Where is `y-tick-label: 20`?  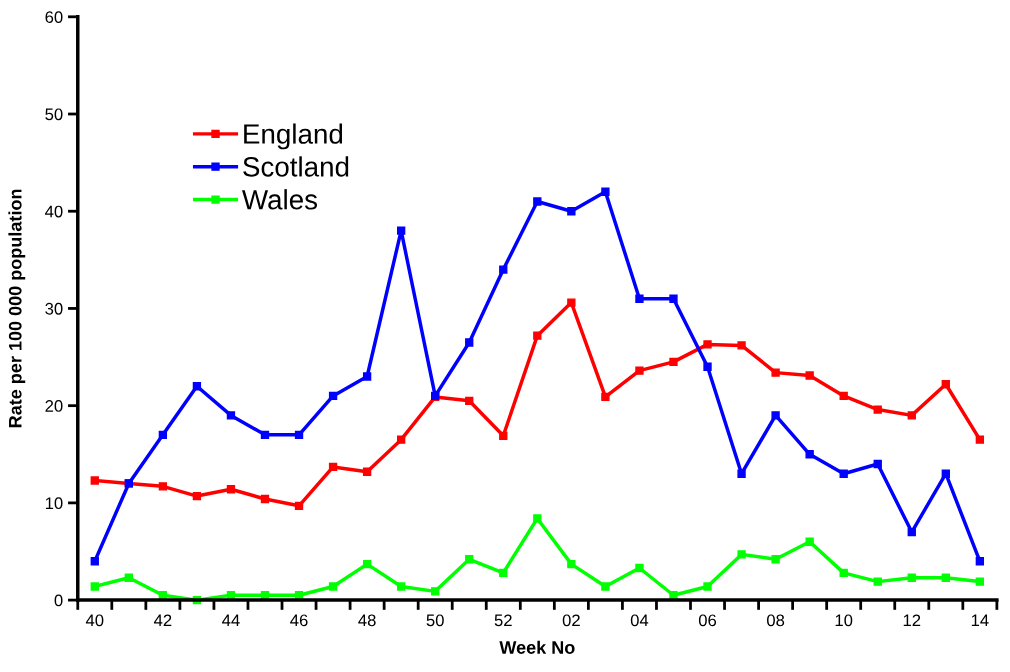
y-tick-label: 20 is located at coordinates (54, 406).